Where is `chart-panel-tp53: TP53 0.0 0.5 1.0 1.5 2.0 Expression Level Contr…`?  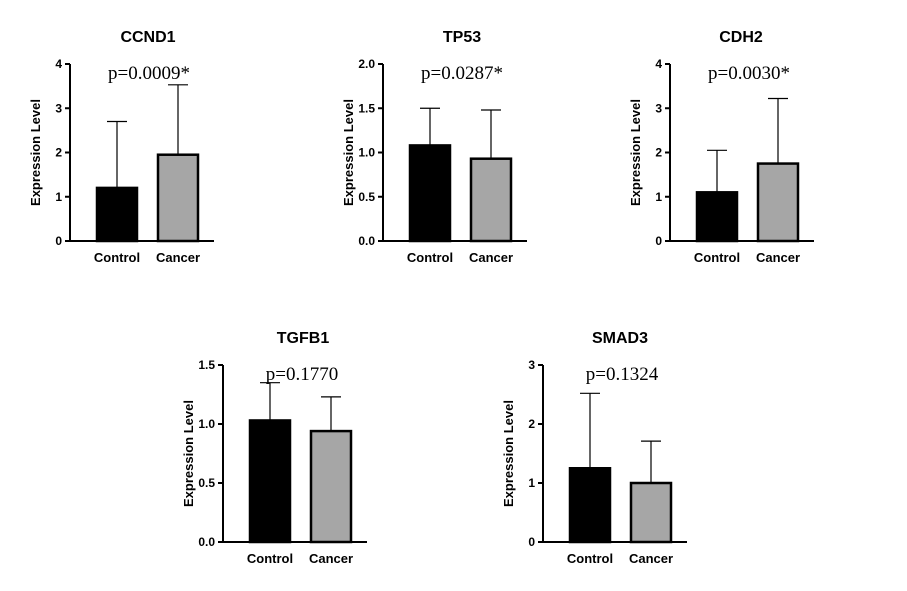
chart-panel-tp53: TP53 0.0 0.5 1.0 1.5 2.0 Expression Level Contr… is located at coordinates (434, 147).